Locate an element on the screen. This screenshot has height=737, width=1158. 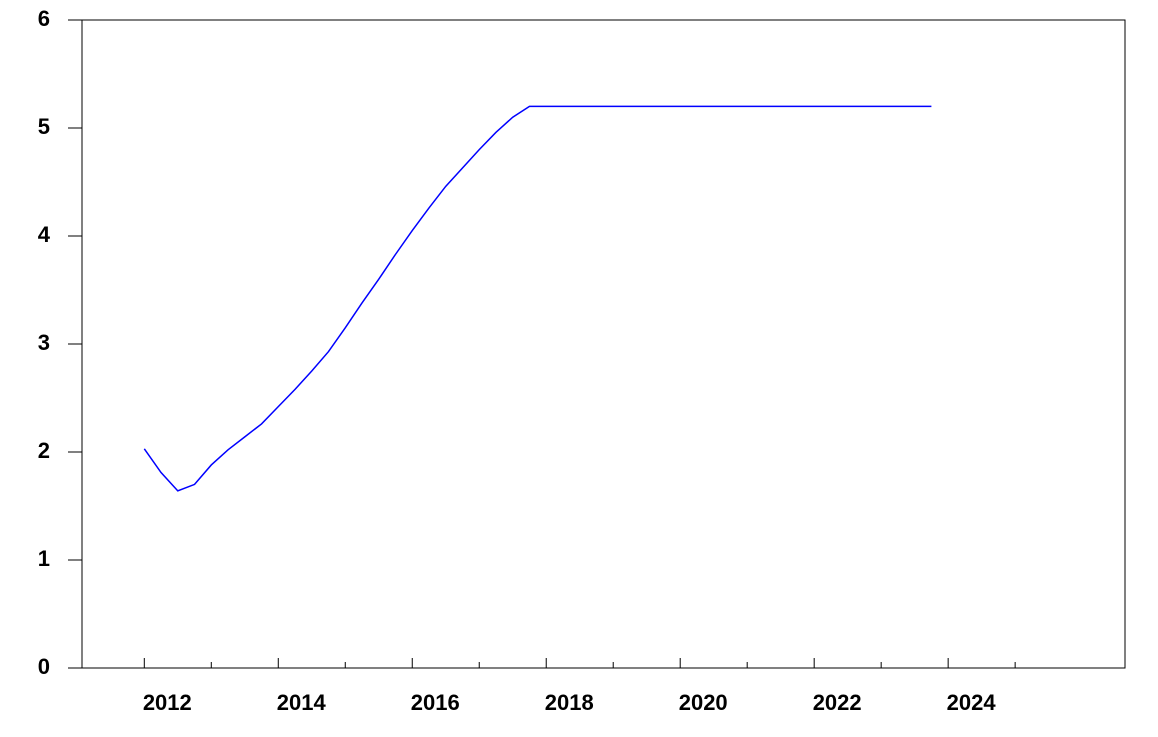
x-tick-label: 2020 is located at coordinates (703, 702).